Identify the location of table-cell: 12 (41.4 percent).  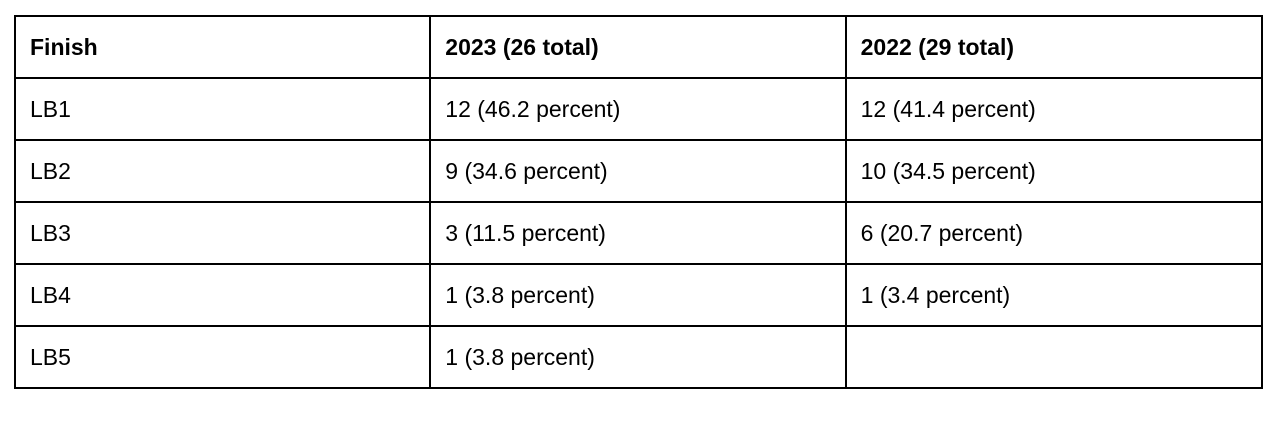
(1054, 109).